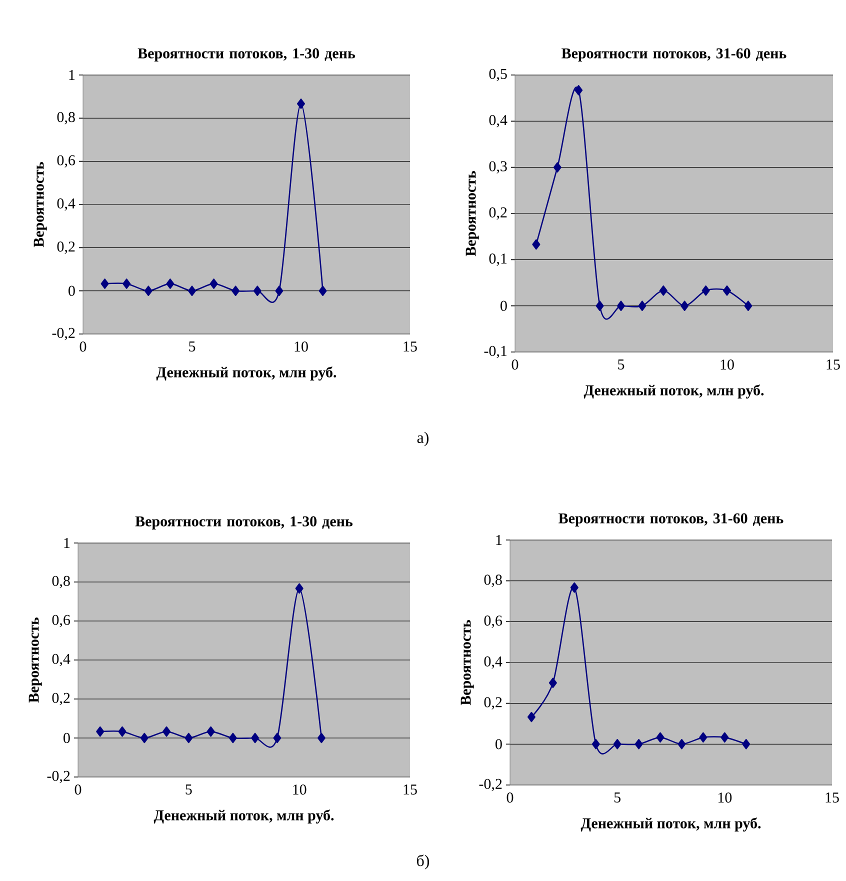 The width and height of the screenshot is (846, 881). What do you see at coordinates (495, 352) in the screenshot?
I see `y-tick-label: -0,1` at bounding box center [495, 352].